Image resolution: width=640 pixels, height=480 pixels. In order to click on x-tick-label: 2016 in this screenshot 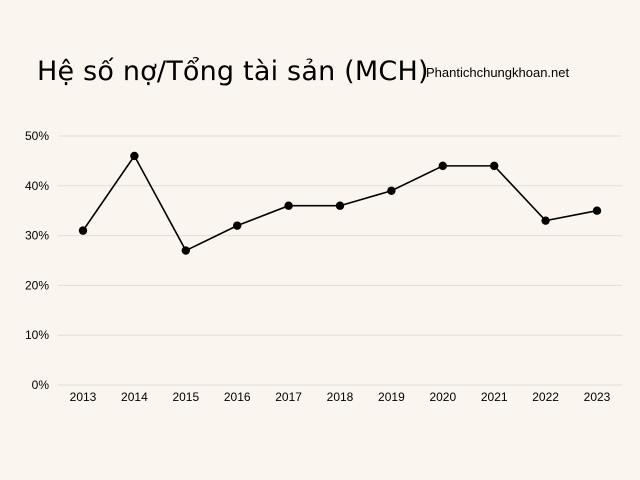, I will do `click(237, 397)`.